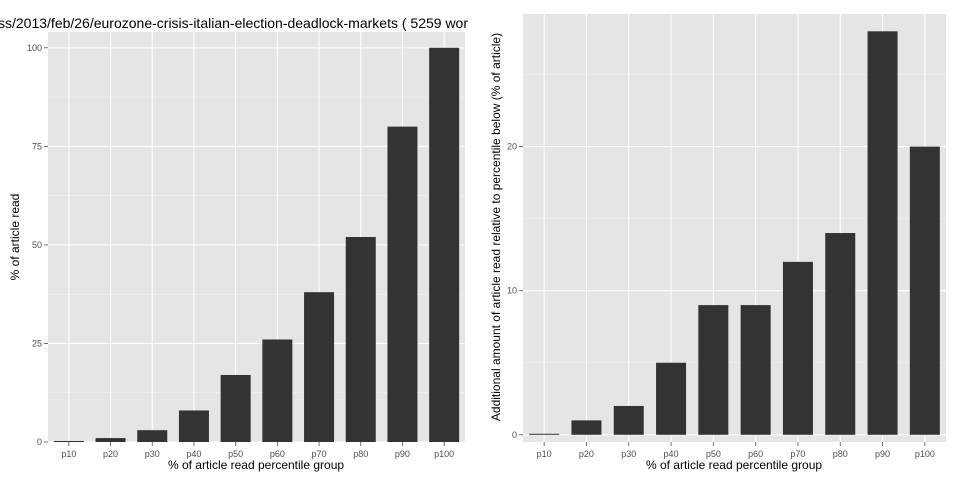  I want to click on left-y-ticks: 0 25 50 75 100, so click(37, 245).